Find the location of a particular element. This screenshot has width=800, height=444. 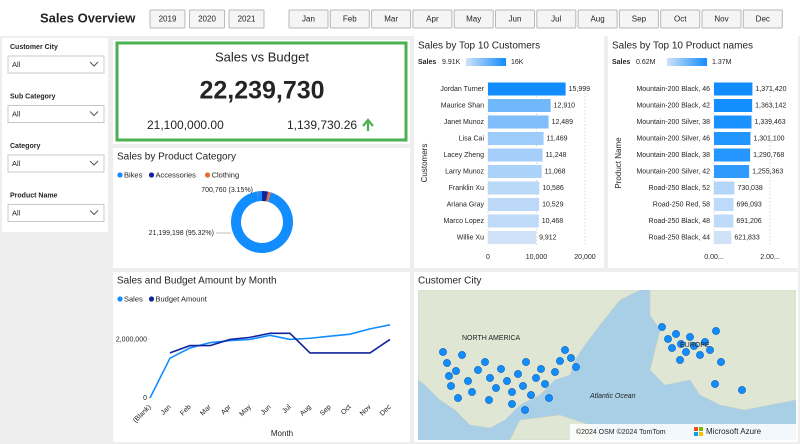

year-button-label: 2020 is located at coordinates (207, 19).